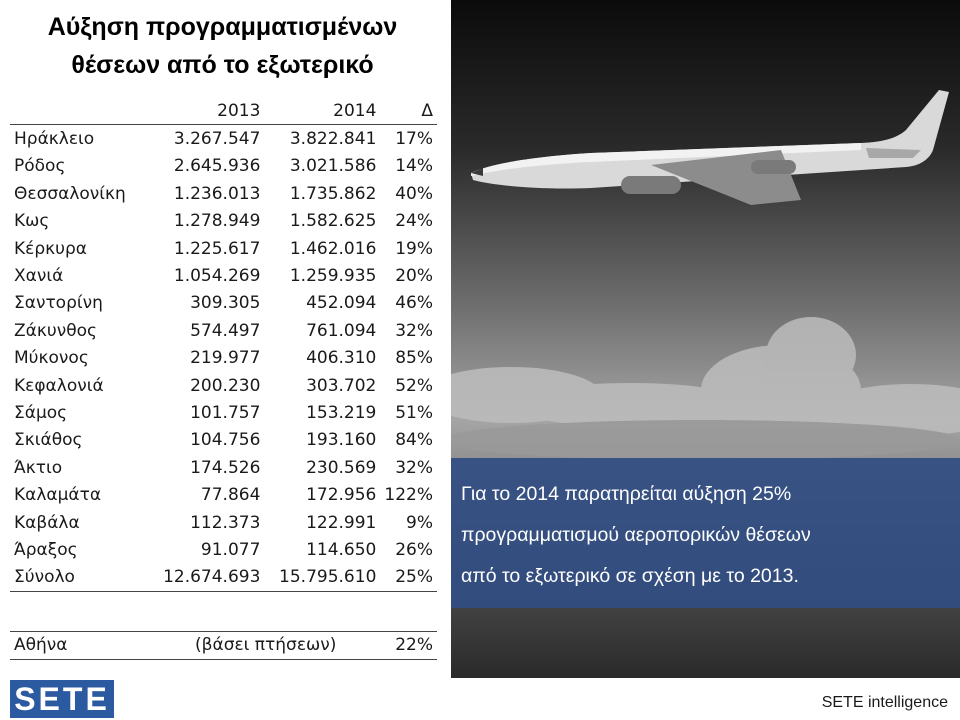  What do you see at coordinates (341, 440) in the screenshot?
I see `table-cell-2014: 193.160` at bounding box center [341, 440].